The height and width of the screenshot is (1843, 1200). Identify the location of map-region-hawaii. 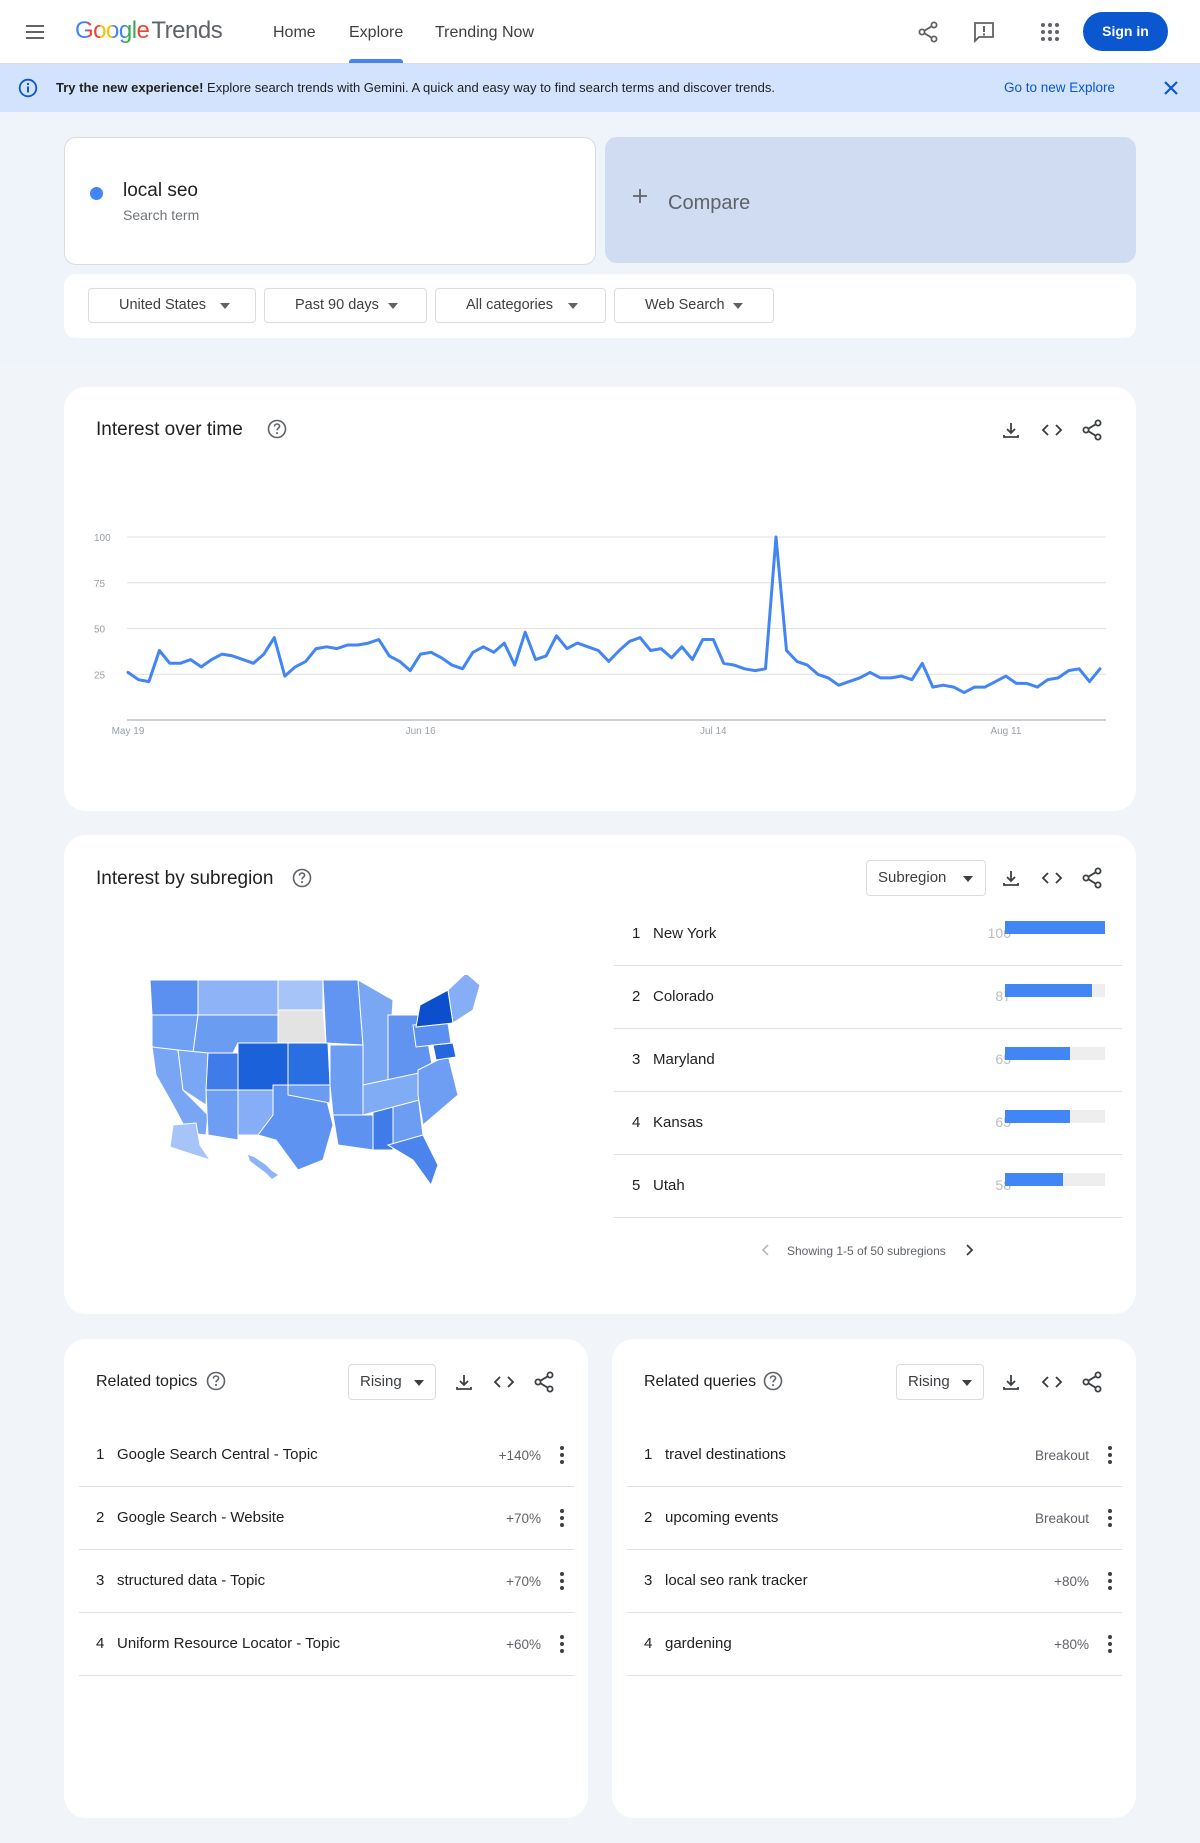
(263, 1167).